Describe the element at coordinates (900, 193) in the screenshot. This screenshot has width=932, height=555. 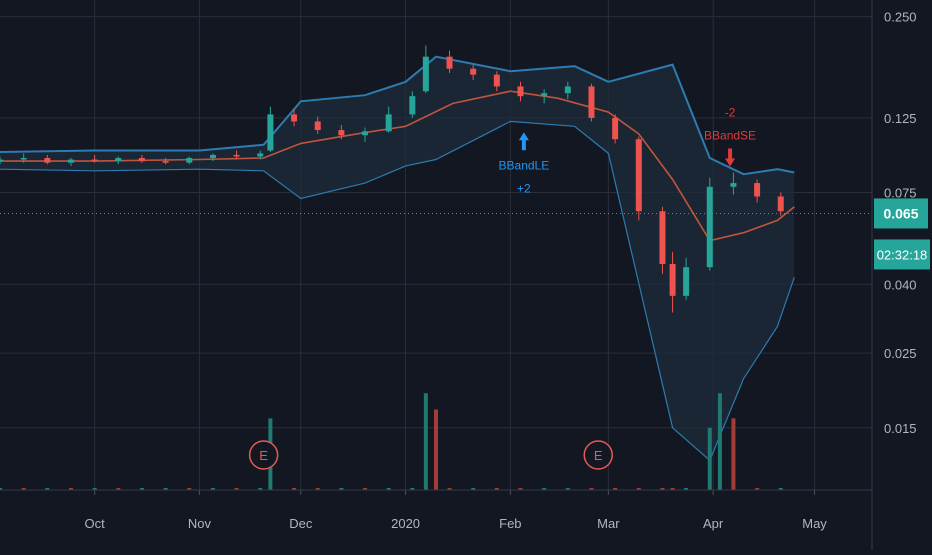
I see `y-tick-label: 0.075` at that location.